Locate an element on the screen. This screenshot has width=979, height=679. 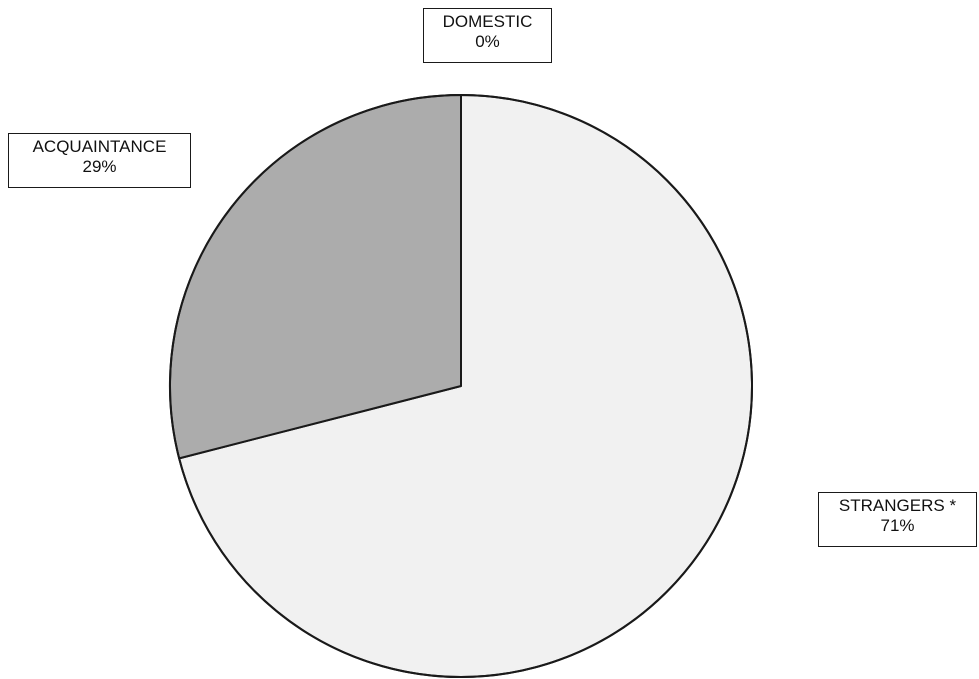
slice-label-acquaintance-percent: 29% is located at coordinates (99, 166).